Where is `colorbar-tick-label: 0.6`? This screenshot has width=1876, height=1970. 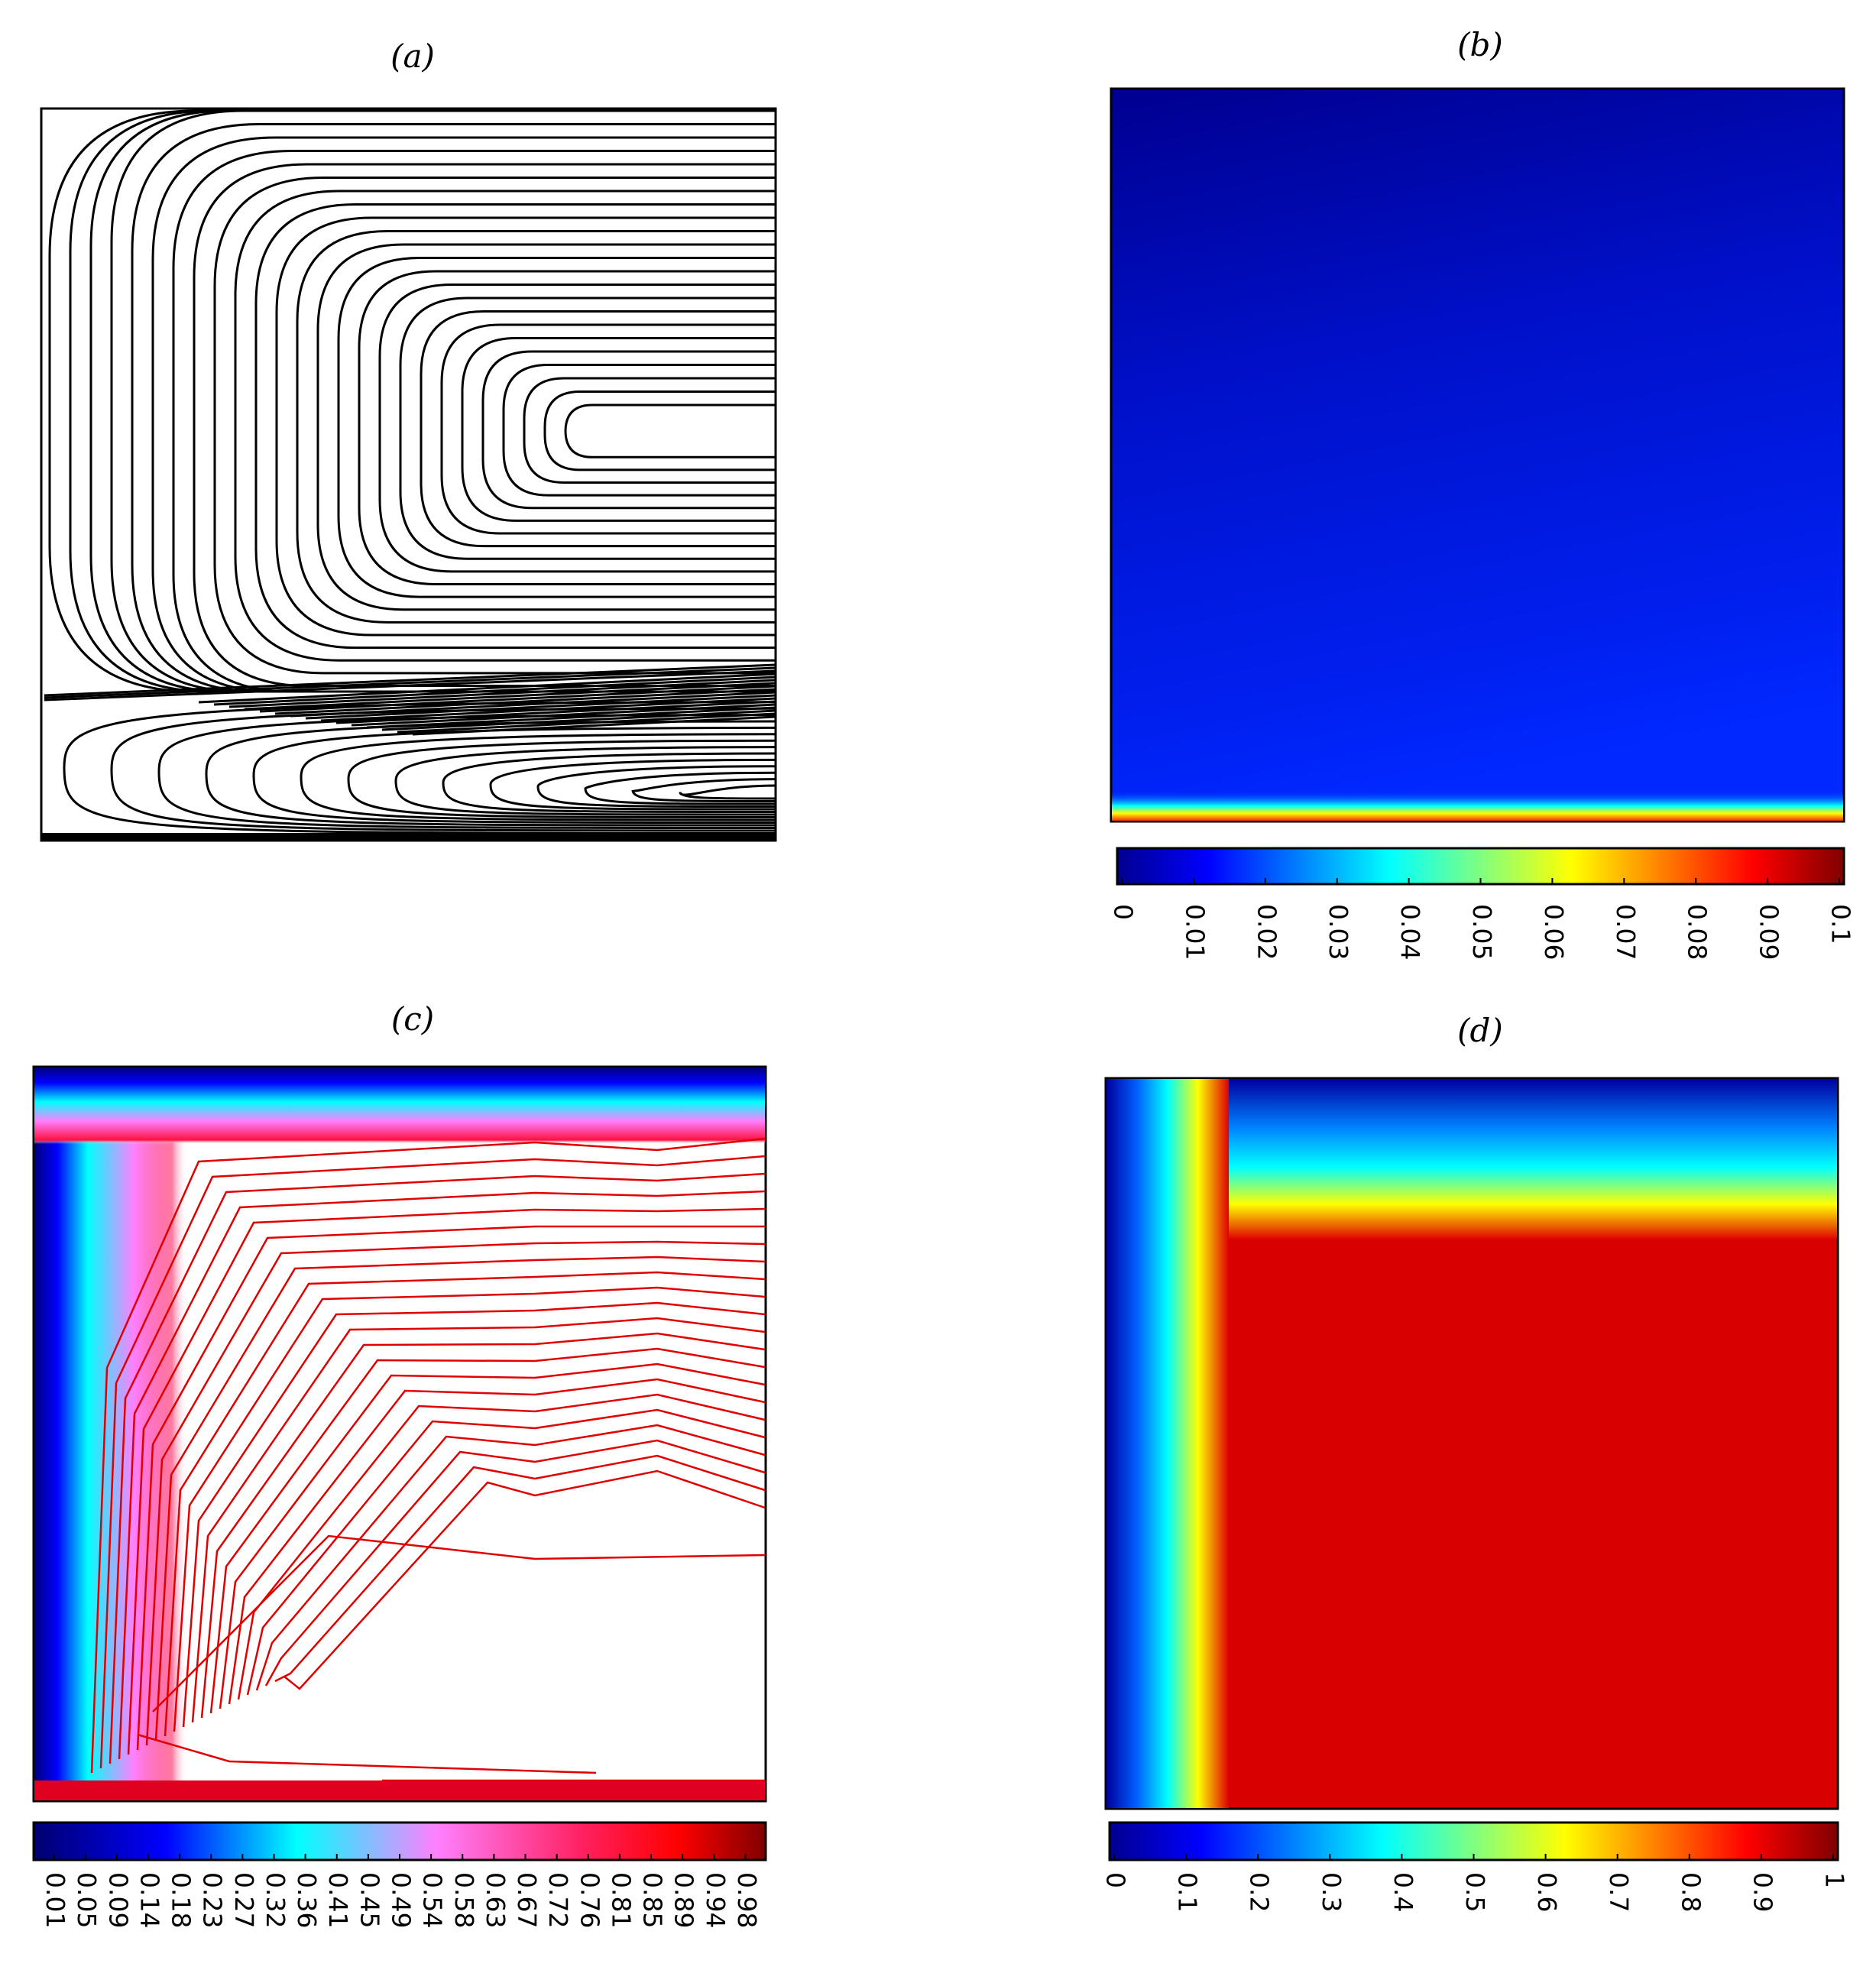
colorbar-tick-label: 0.6 is located at coordinates (1547, 1892).